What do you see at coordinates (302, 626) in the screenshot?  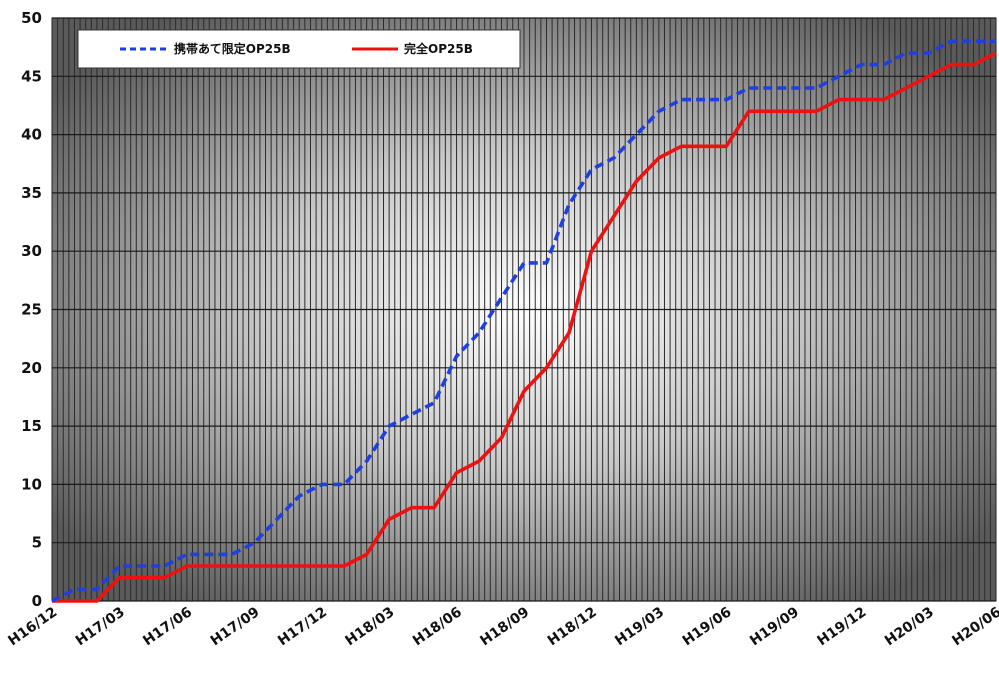 I see `x-tick-label: H17/12` at bounding box center [302, 626].